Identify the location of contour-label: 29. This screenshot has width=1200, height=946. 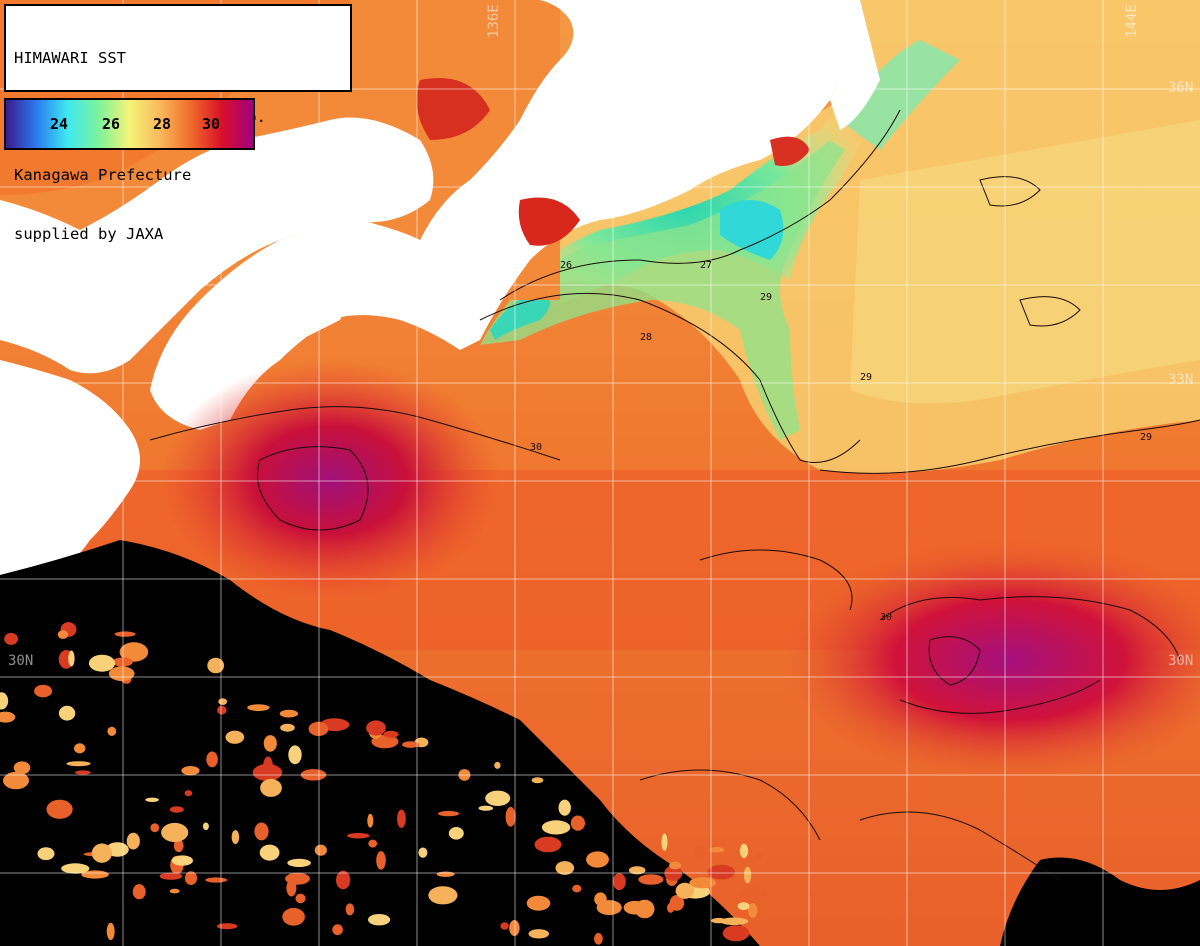
(866, 377).